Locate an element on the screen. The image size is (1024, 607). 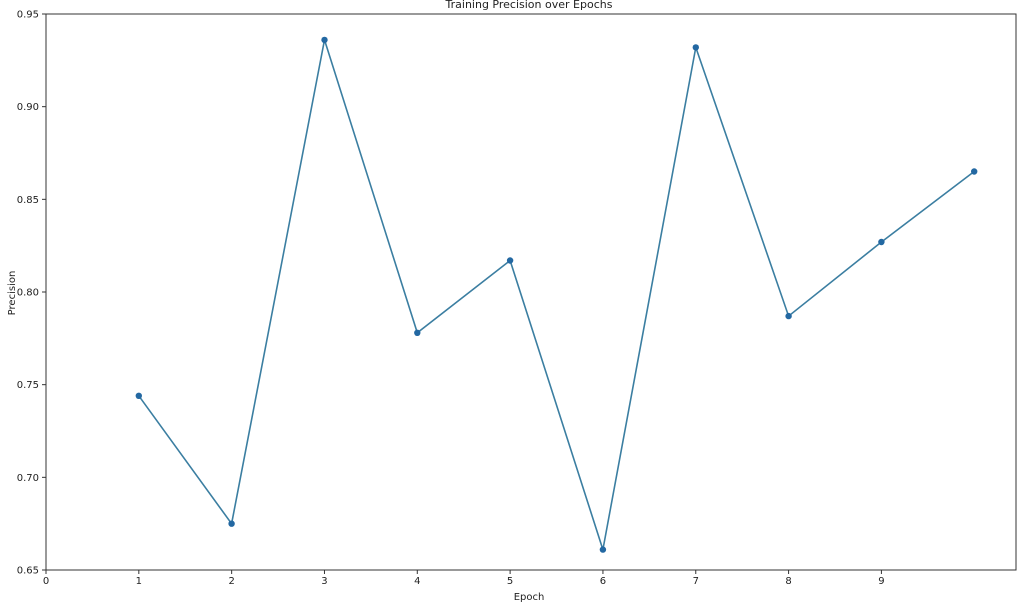
x-axis: 0 1 2 3 4 5 6 7 8 9 is located at coordinates (464, 578).